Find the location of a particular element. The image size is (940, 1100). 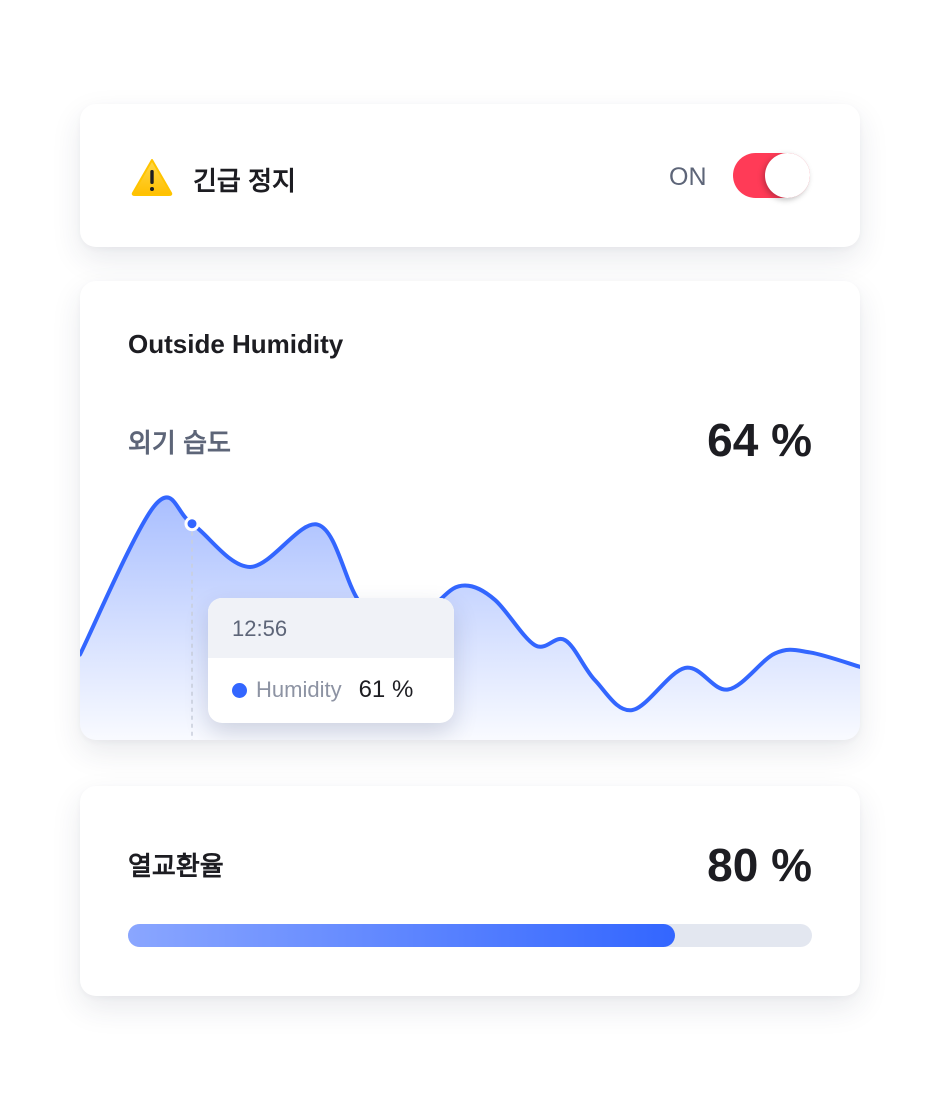

toggle-knob is located at coordinates (787, 175).